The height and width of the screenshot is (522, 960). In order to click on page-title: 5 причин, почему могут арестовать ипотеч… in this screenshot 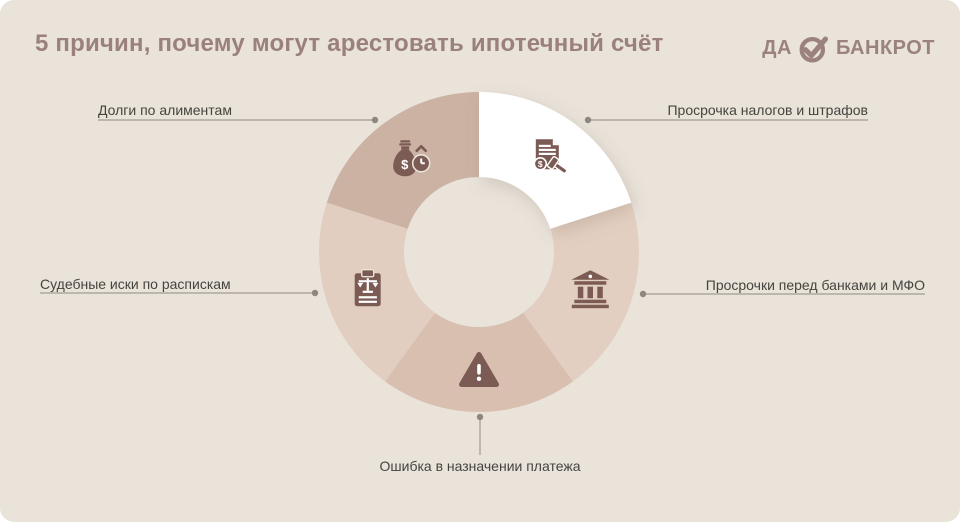, I will do `click(349, 43)`.